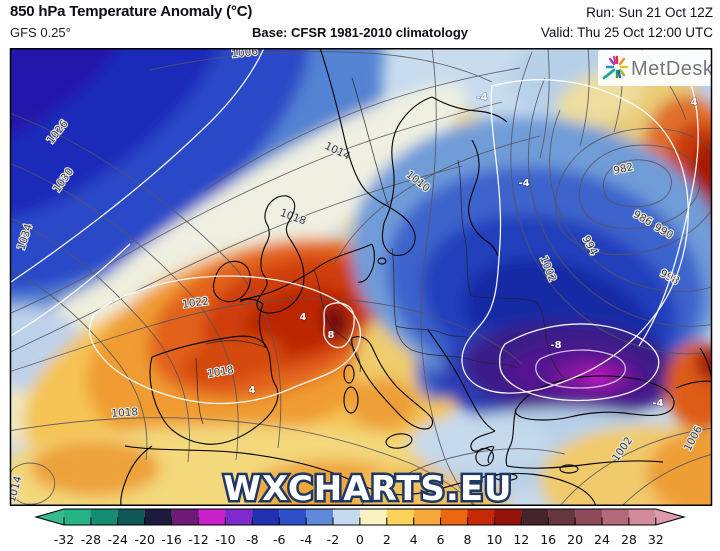  Describe the element at coordinates (360, 32) in the screenshot. I see `baseline-label: Base: CFSR 1981-2010 climatology` at that location.